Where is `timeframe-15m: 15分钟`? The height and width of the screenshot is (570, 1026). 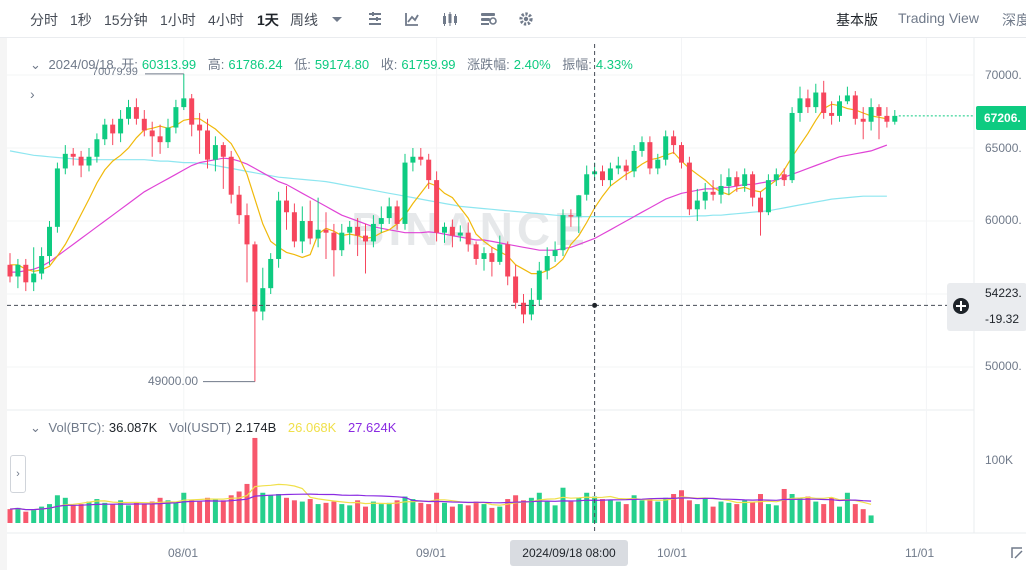 timeframe-15m: 15分钟 is located at coordinates (126, 20).